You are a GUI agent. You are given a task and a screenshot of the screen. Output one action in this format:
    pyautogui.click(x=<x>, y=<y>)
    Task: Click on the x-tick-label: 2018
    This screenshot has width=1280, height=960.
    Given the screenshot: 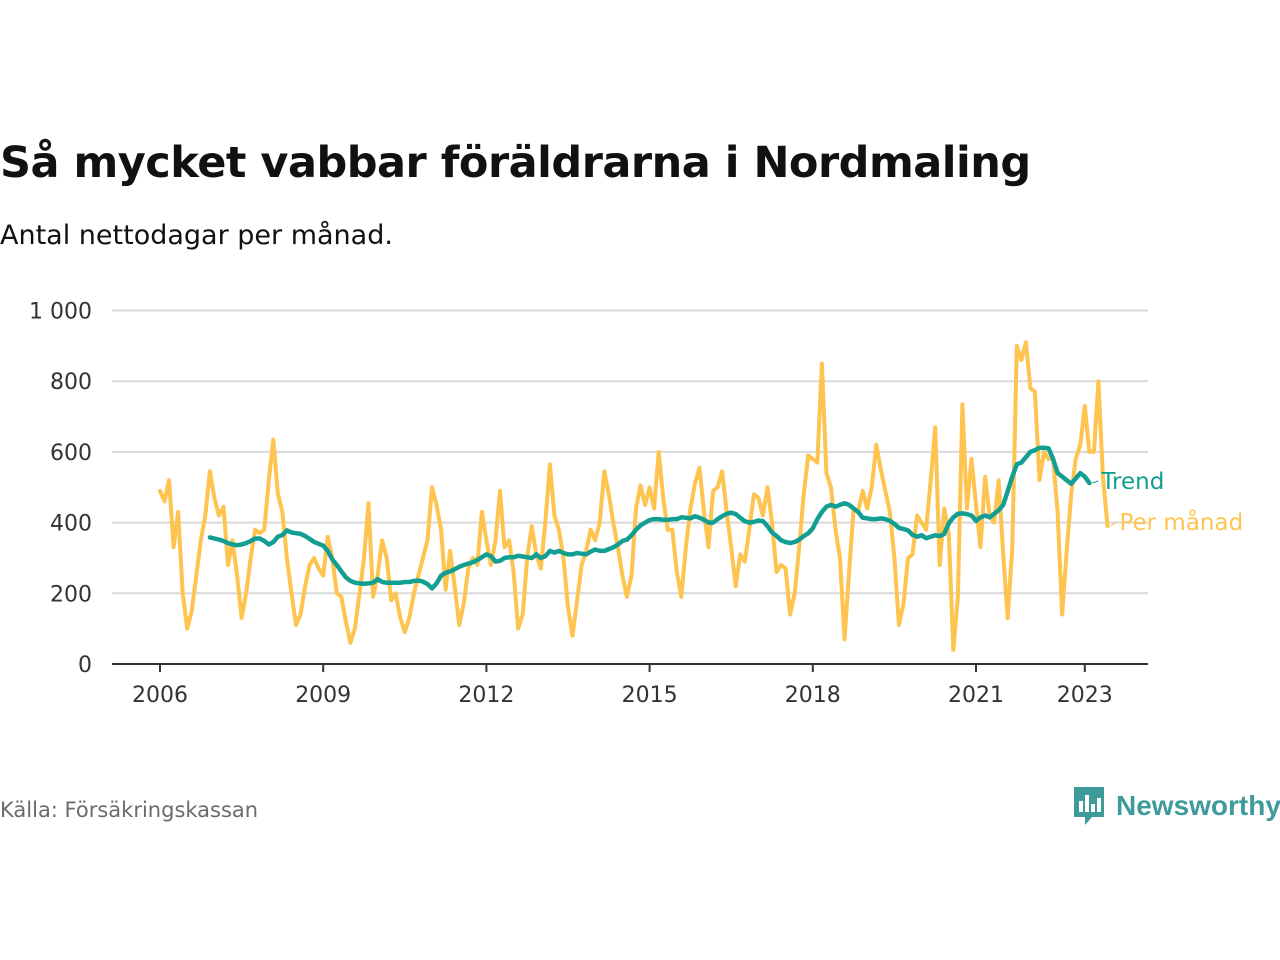 What is the action you would take?
    pyautogui.click(x=813, y=695)
    